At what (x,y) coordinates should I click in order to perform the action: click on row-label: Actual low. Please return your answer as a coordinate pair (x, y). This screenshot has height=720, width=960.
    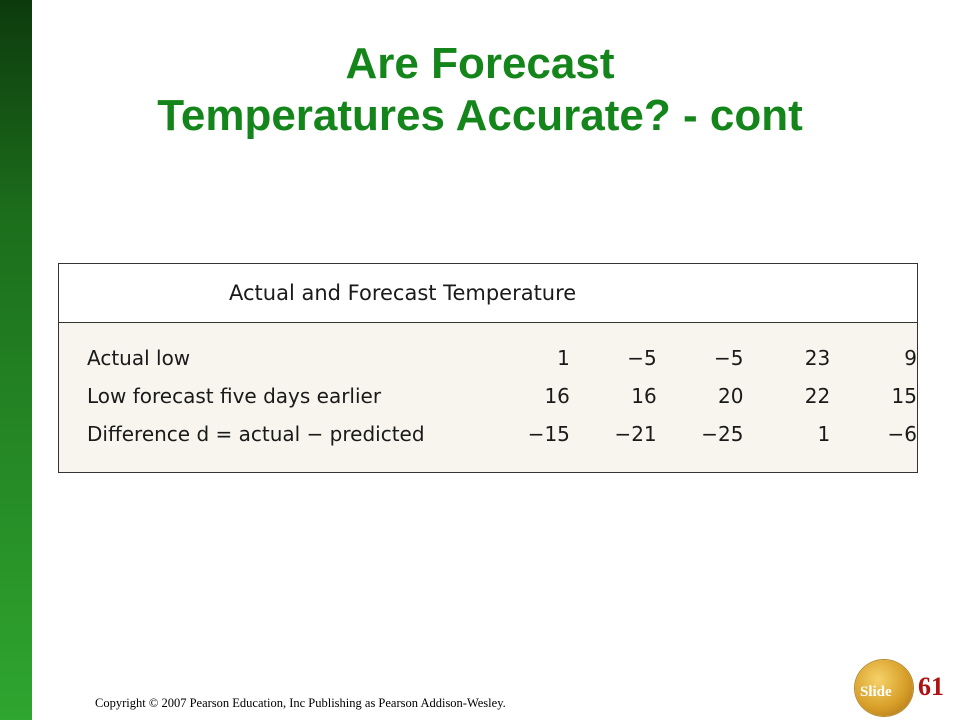
    Looking at the image, I should click on (139, 358).